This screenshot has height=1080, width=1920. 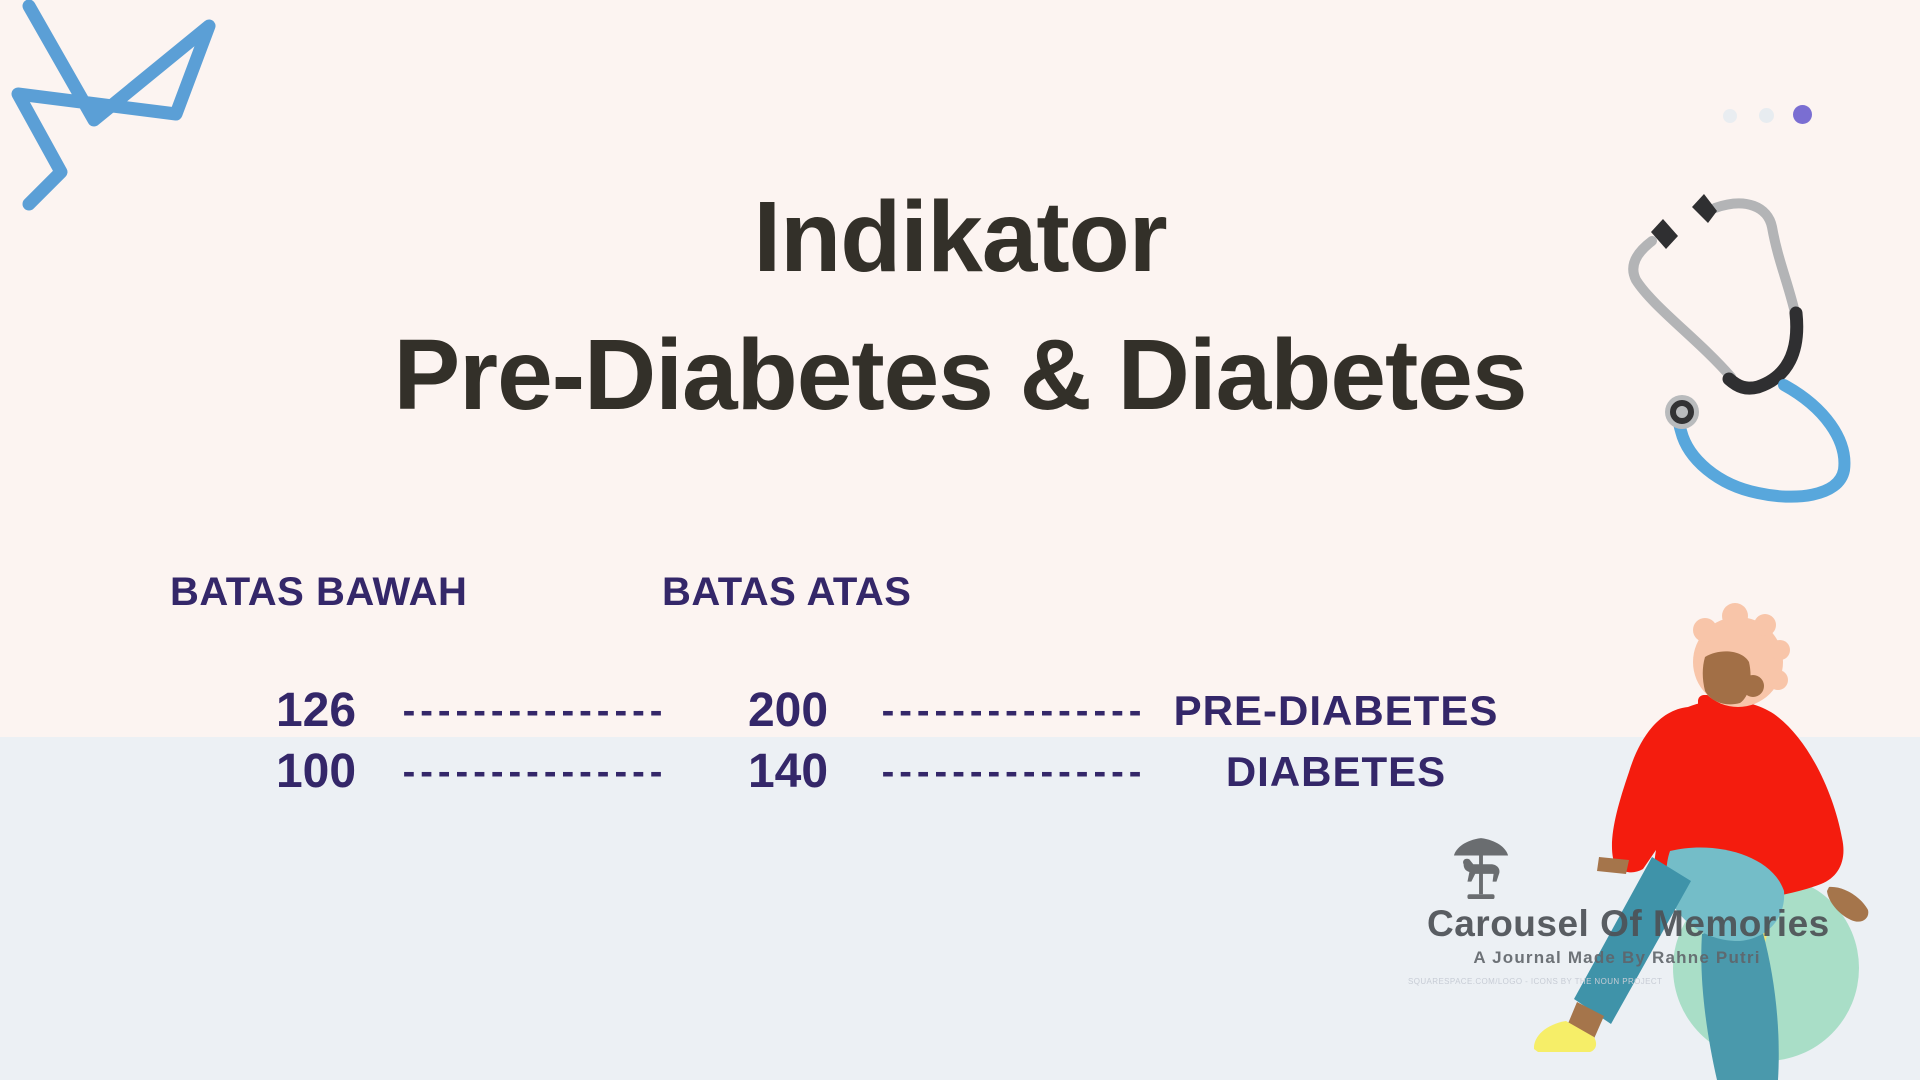 I want to click on slide-title-line2: Pre-Diabetes & Diabetes, so click(x=960, y=375).